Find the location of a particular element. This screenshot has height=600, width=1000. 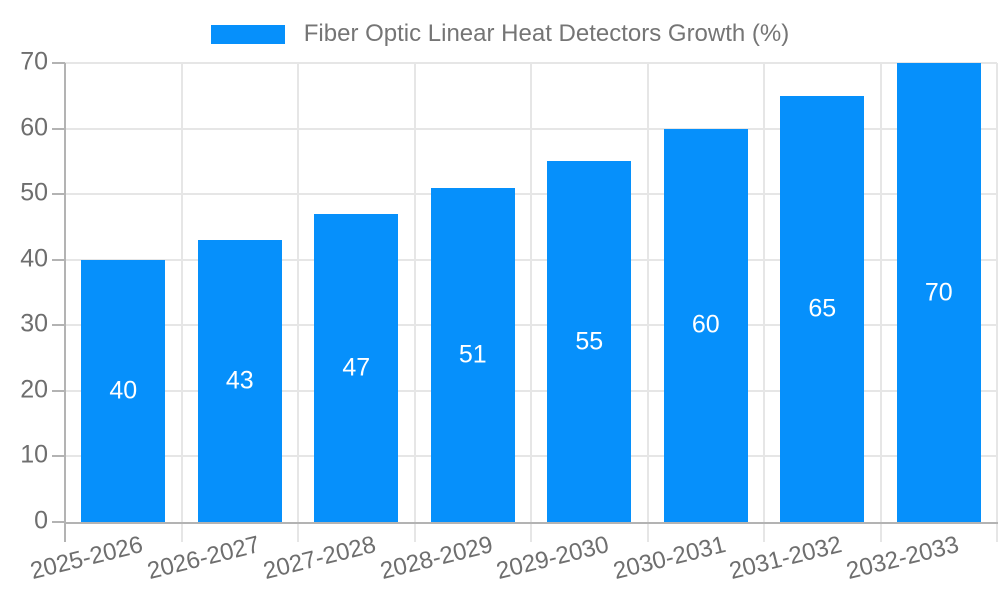

bar: 70 is located at coordinates (938, 292).